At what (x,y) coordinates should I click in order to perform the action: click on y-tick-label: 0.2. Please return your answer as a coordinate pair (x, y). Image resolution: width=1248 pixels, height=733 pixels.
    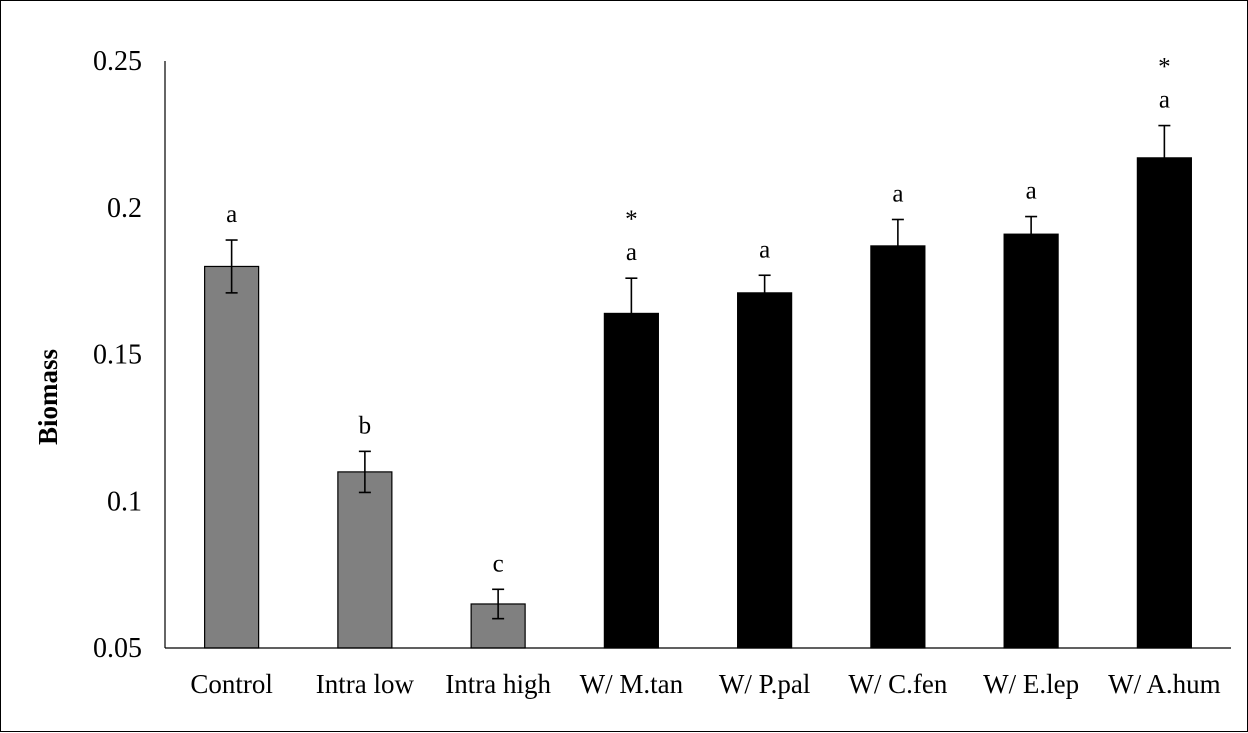
    Looking at the image, I should click on (124, 208).